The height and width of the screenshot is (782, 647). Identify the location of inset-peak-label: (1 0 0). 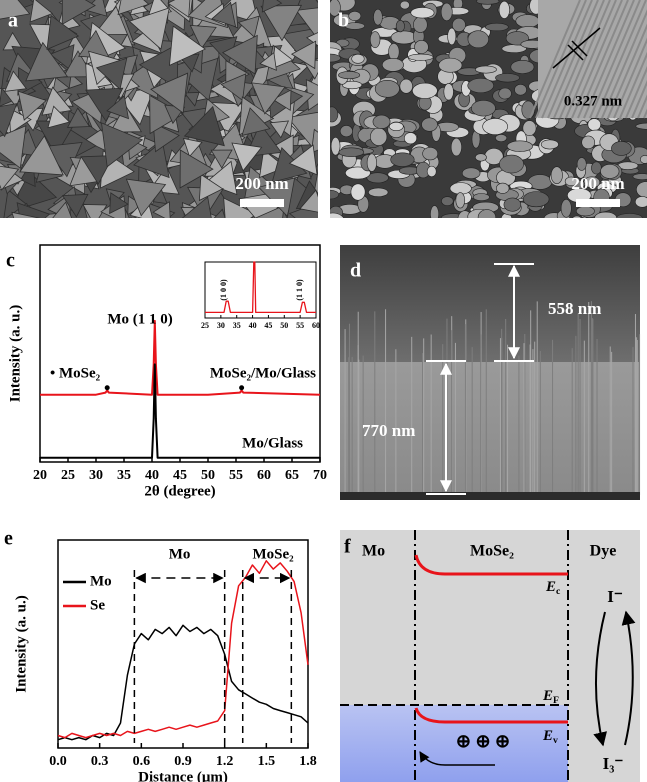
(223, 290).